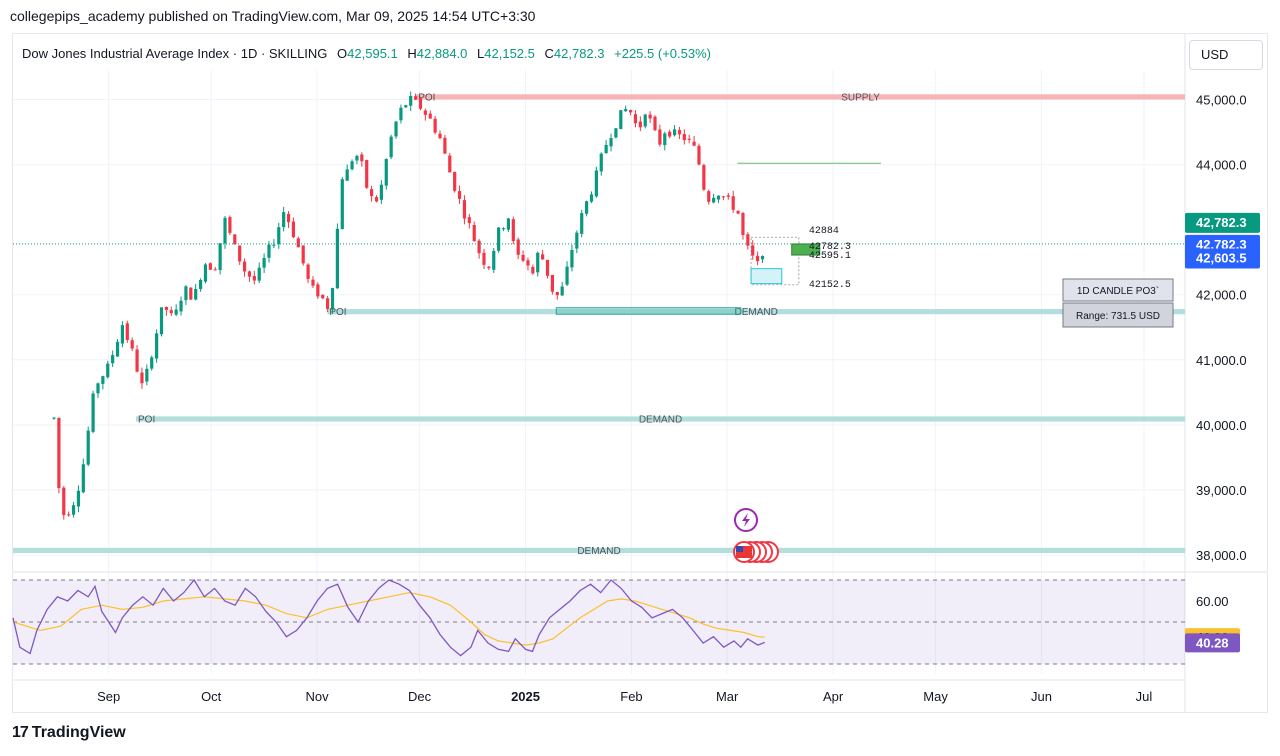 Image resolution: width=1280 pixels, height=756 pixels. What do you see at coordinates (388, 618) in the screenshot?
I see `rsi-ma-line` at bounding box center [388, 618].